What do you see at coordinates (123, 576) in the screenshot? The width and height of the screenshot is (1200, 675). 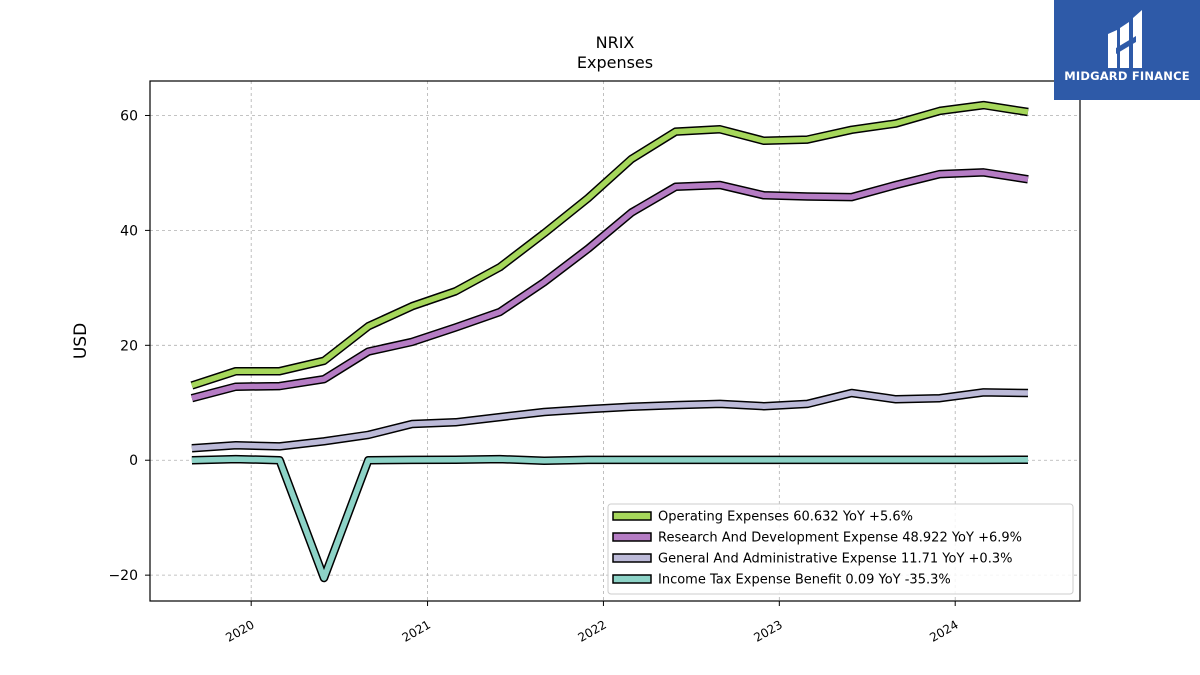 I see `y-tick-label: −20` at bounding box center [123, 576].